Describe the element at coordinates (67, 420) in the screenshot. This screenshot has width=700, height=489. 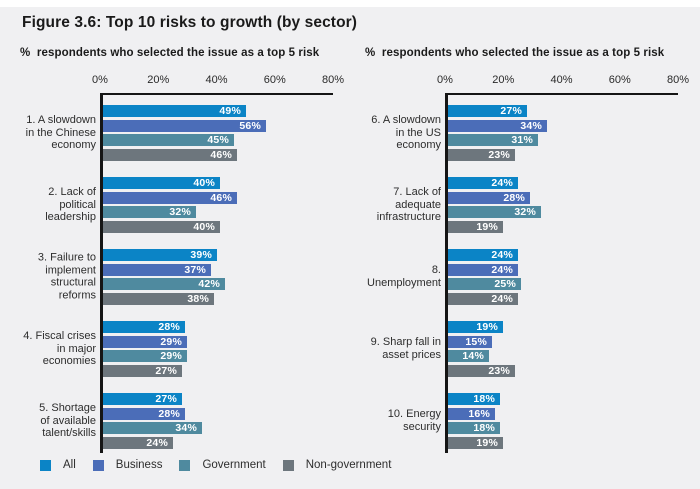
I see `category-label: 5. Shortage of available talent/skills` at that location.